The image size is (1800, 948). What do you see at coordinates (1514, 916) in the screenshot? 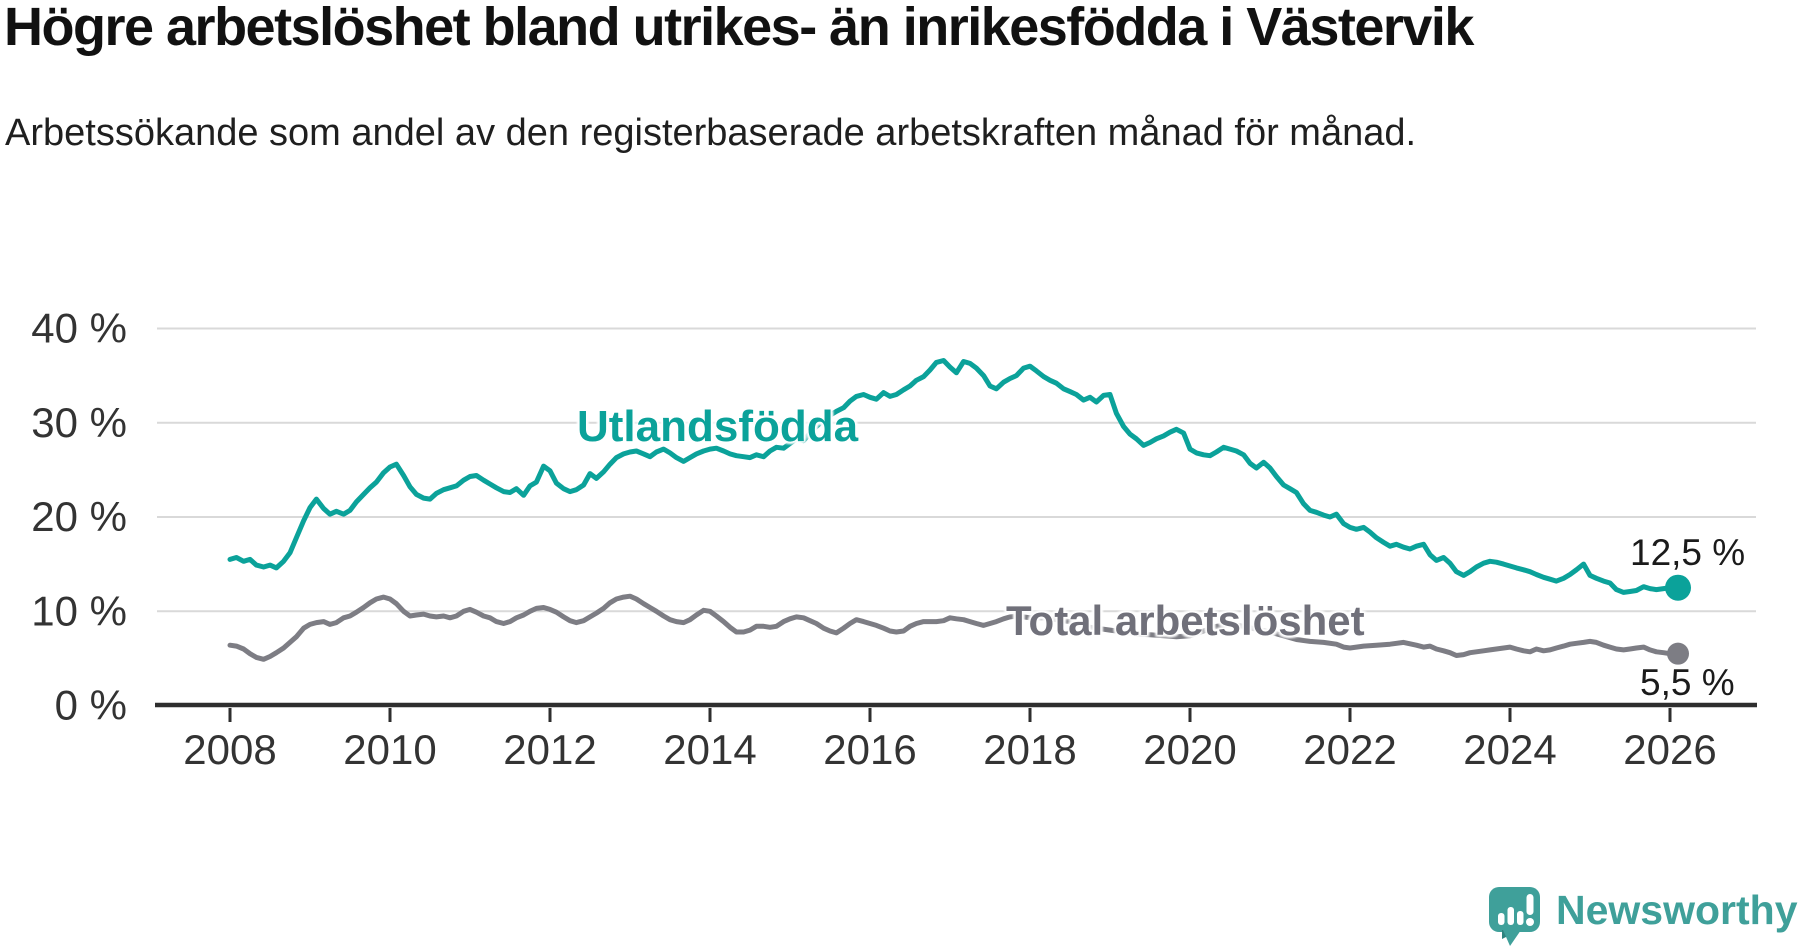
I see `newsworthy-logo-icon` at bounding box center [1514, 916].